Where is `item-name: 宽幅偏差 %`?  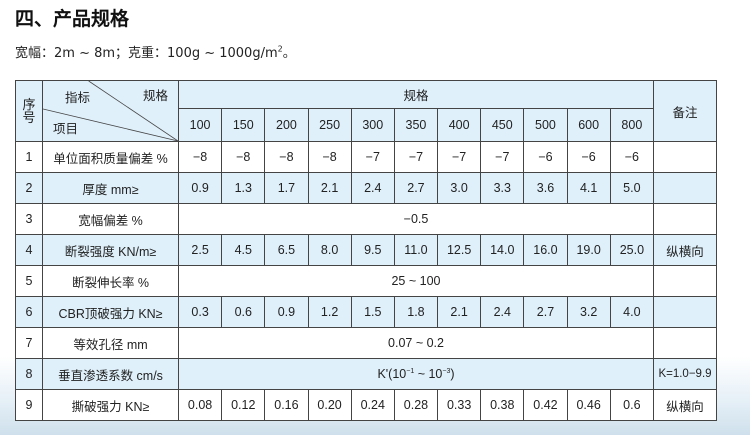 item-name: 宽幅偏差 % is located at coordinates (110, 219).